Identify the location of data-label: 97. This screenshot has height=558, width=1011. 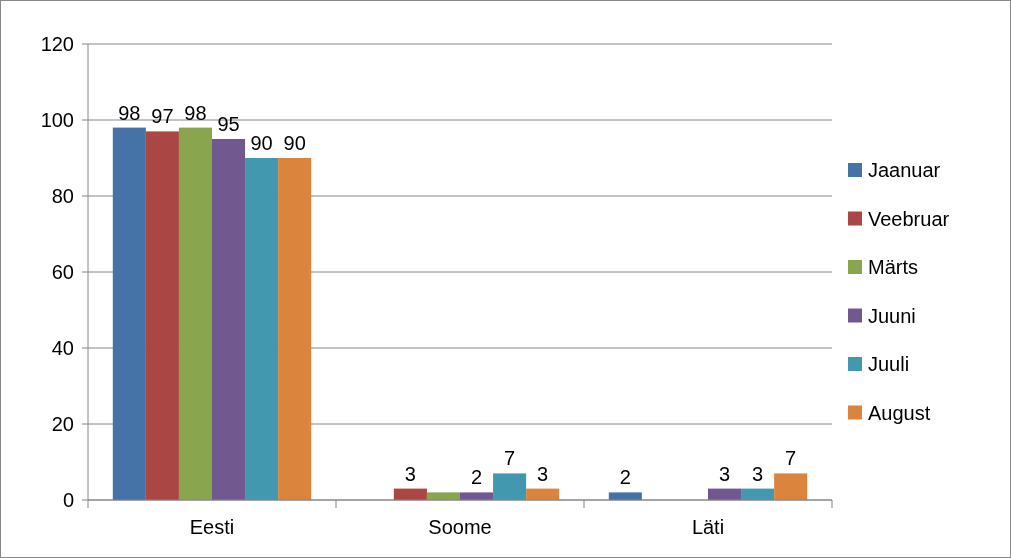
(162, 116).